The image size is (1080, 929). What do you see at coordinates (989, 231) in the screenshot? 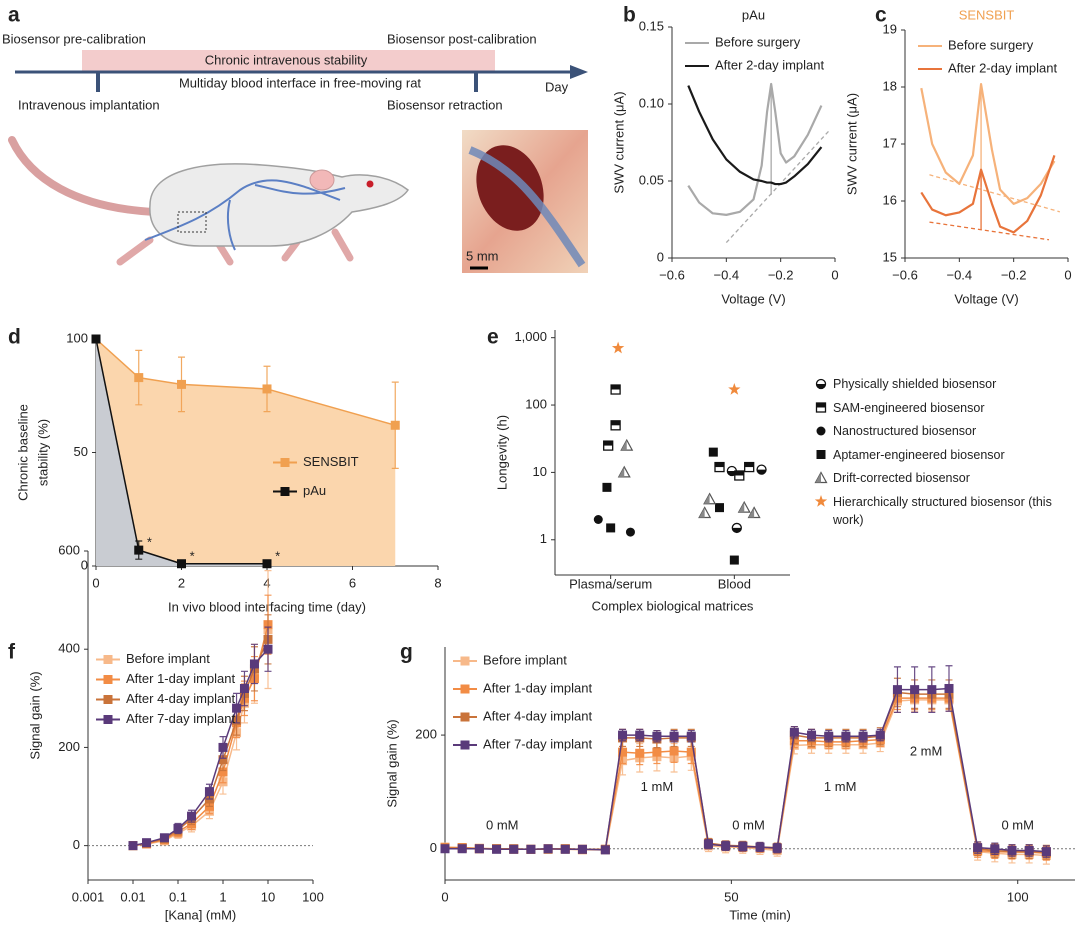
I see `reference-line` at bounding box center [989, 231].